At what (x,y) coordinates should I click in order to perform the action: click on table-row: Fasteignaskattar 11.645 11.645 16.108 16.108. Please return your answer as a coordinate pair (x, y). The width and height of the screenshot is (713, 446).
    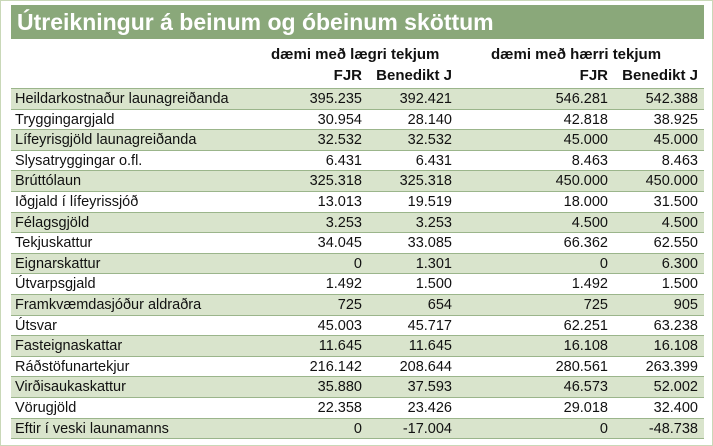
    Looking at the image, I should click on (357, 346).